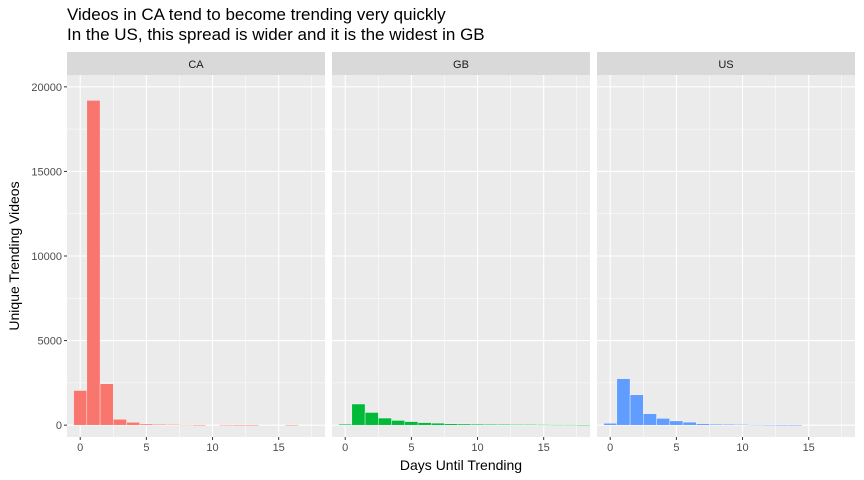  I want to click on y-tick-label: 0, so click(59, 426).